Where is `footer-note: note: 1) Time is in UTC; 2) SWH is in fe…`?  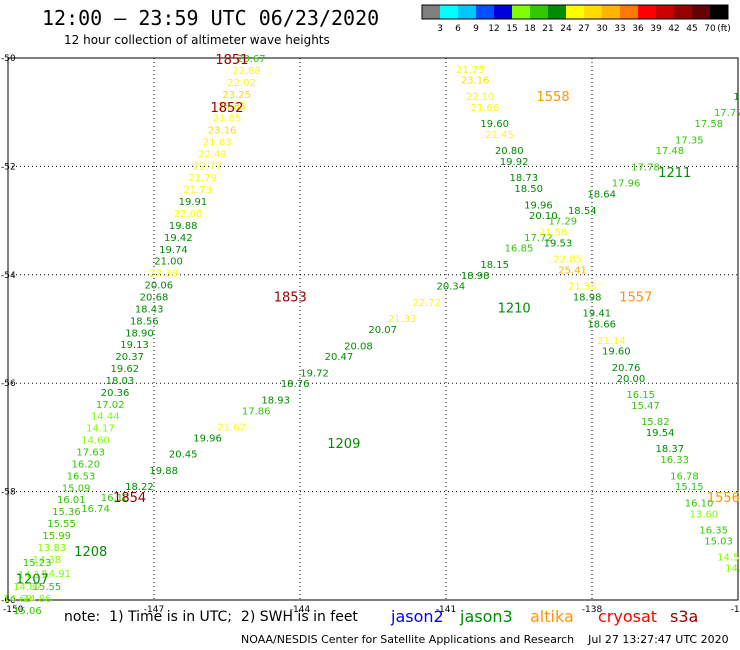 footer-note: note: 1) Time is in UTC; 2) SWH is in fe… is located at coordinates (211, 617).